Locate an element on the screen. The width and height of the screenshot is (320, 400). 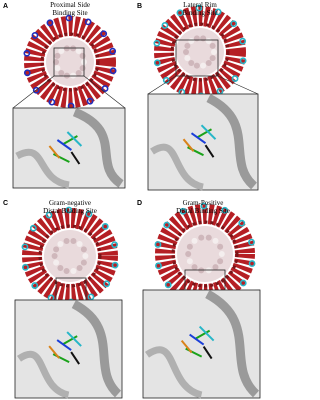
panel-label: D is located at coordinates (139, 203).